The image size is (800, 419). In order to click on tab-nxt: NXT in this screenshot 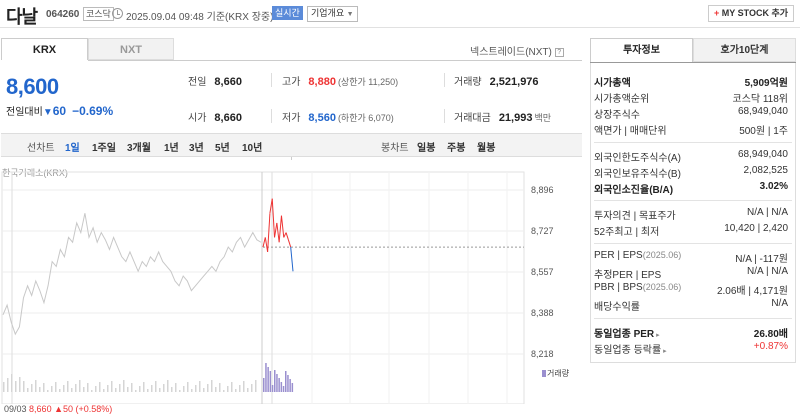, I will do `click(131, 49)`.